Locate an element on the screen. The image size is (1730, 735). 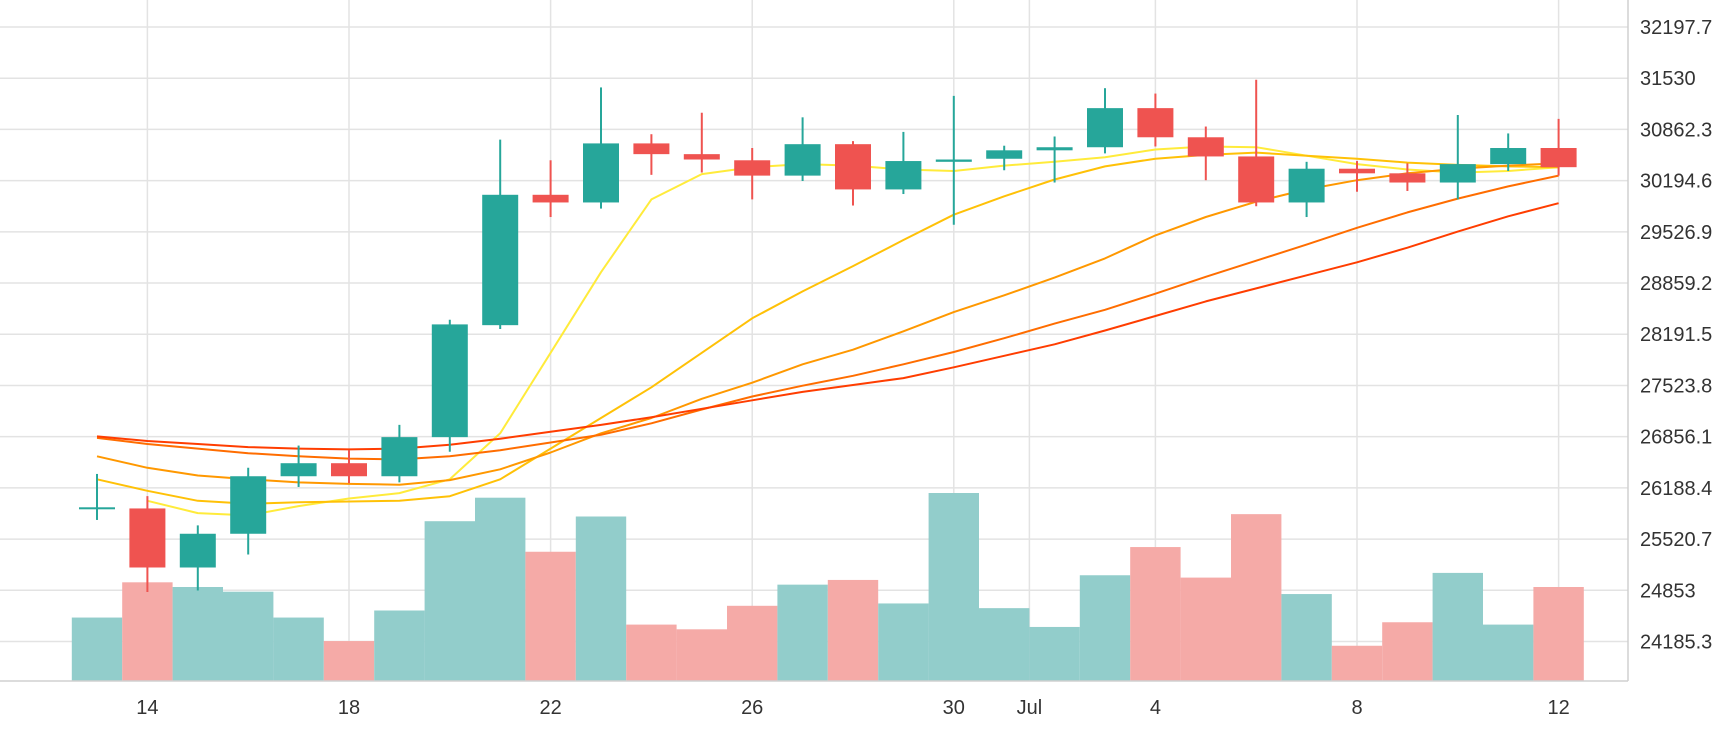
y-tick-label: 30862.3 is located at coordinates (1676, 130).